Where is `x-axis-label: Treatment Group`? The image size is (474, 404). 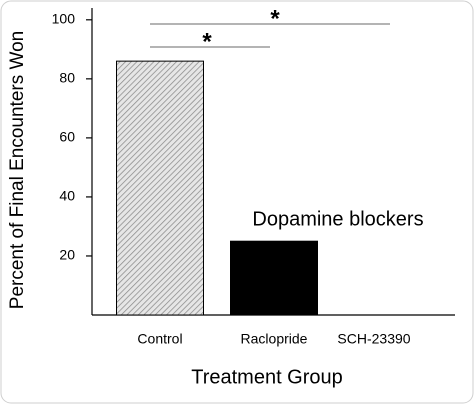
x-axis-label: Treatment Group is located at coordinates (267, 377).